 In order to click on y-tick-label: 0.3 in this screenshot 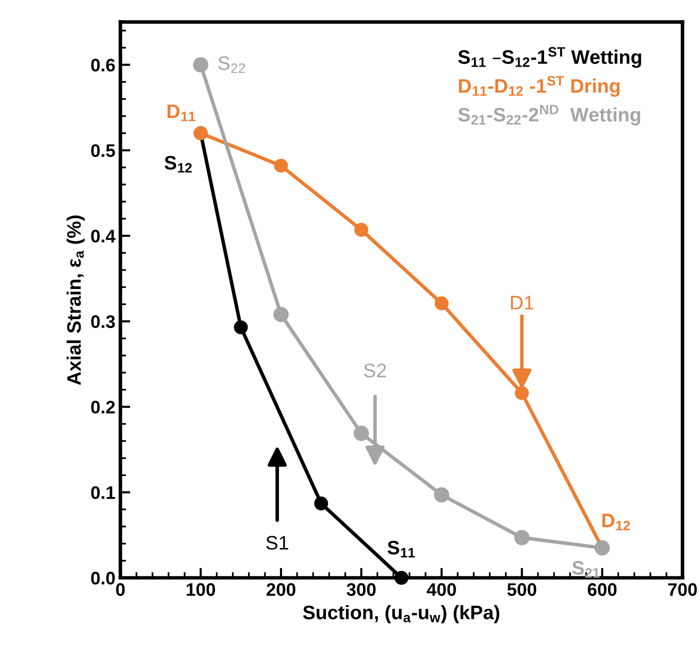, I will do `click(103, 321)`.